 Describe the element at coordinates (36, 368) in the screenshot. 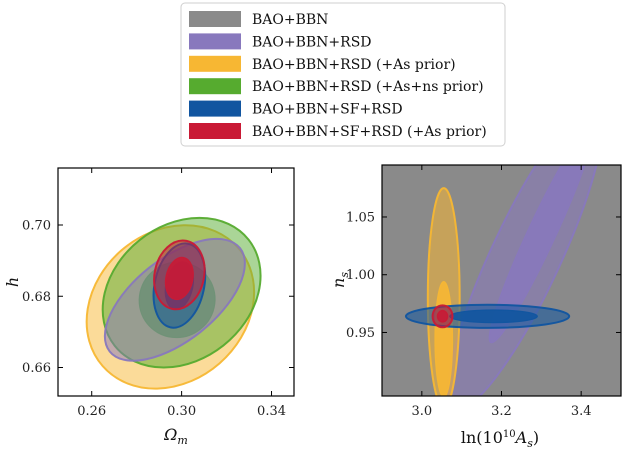

I see `left-y-tick-label: 0.66` at that location.